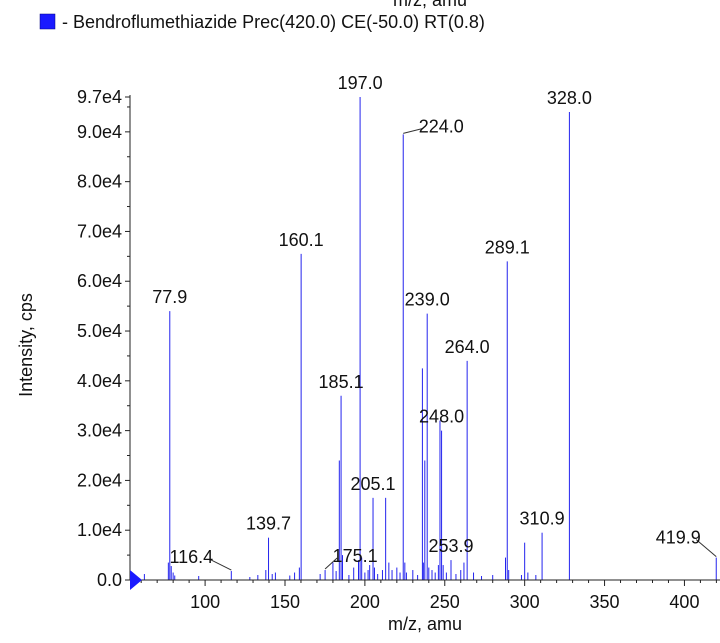 This screenshot has height=643, width=720. Describe the element at coordinates (136, 580) in the screenshot. I see `axis-origin-marker` at that location.